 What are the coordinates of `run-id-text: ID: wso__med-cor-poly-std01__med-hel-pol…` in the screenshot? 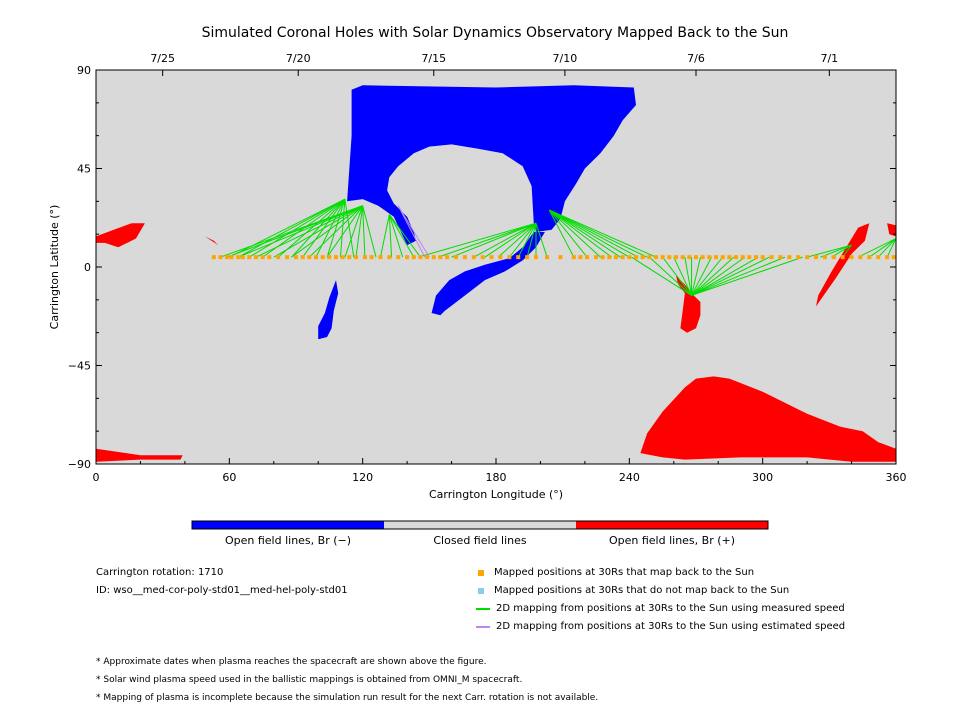 It's located at (222, 590).